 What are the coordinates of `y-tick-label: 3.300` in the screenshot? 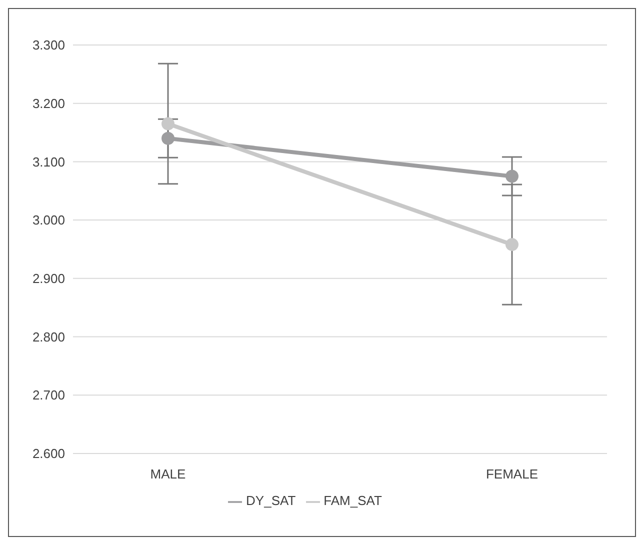 It's located at (48, 45).